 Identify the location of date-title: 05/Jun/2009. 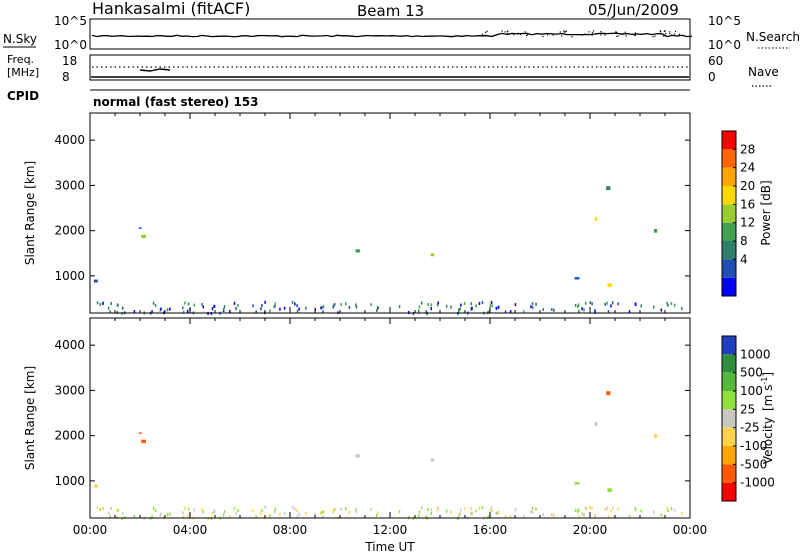
(633, 10).